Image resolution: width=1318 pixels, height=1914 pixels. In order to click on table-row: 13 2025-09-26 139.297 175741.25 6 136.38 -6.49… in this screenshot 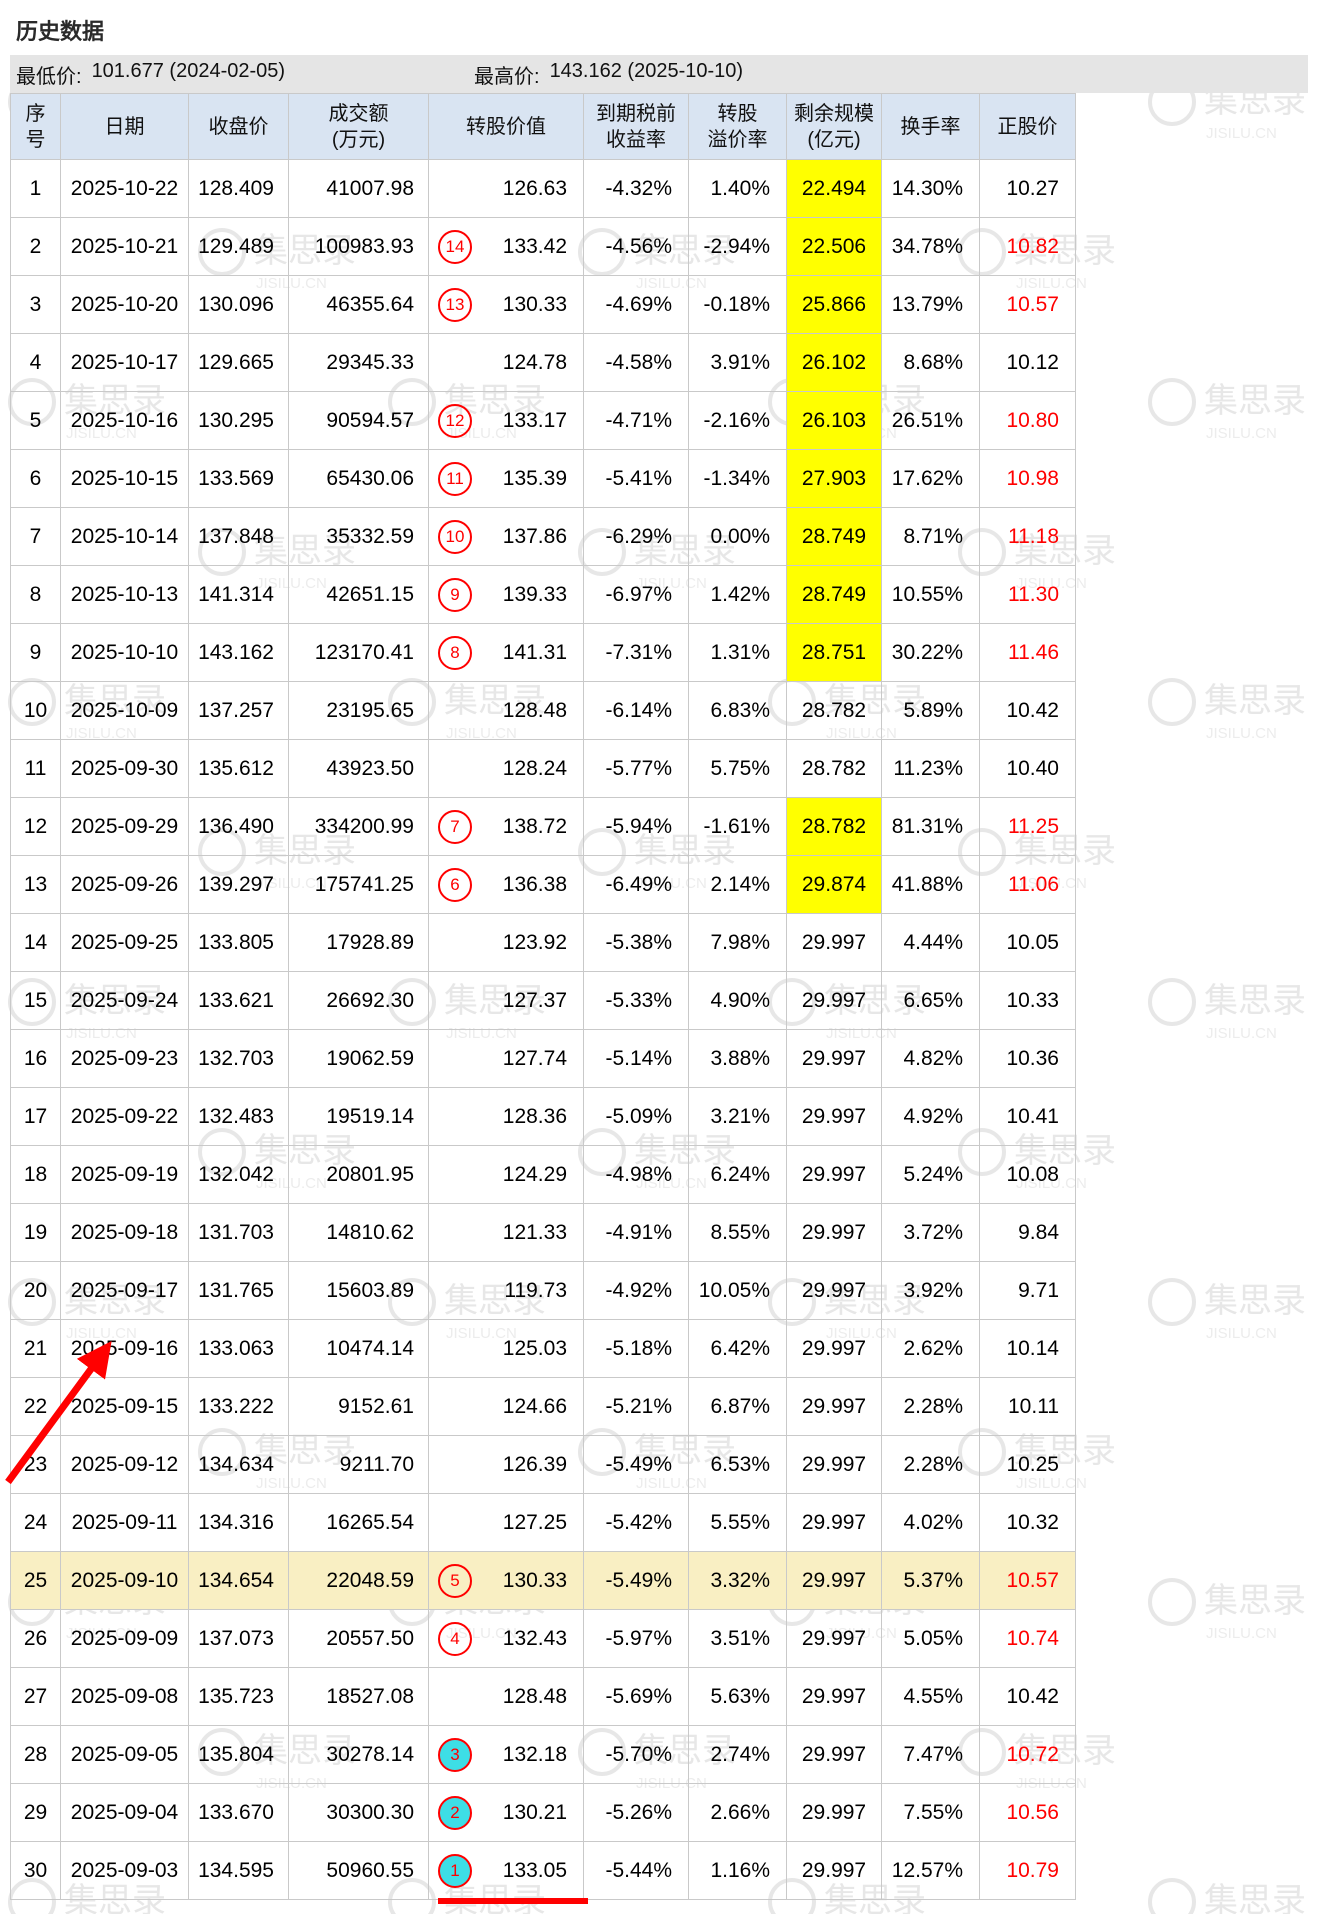, I will do `click(543, 884)`.